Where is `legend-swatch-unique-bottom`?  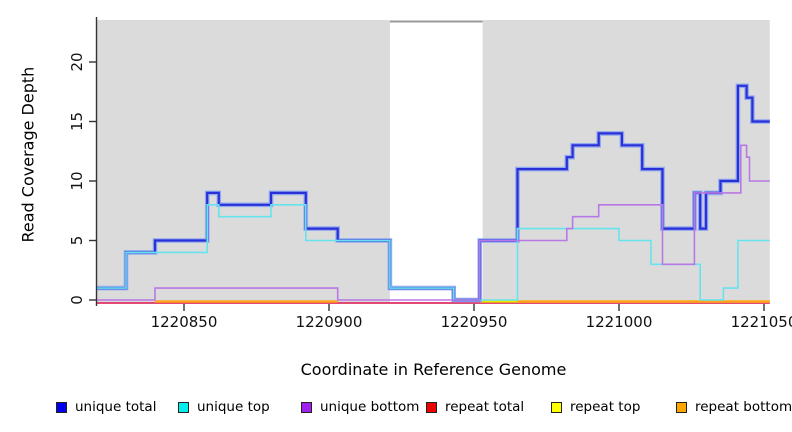 legend-swatch-unique-bottom is located at coordinates (306, 407).